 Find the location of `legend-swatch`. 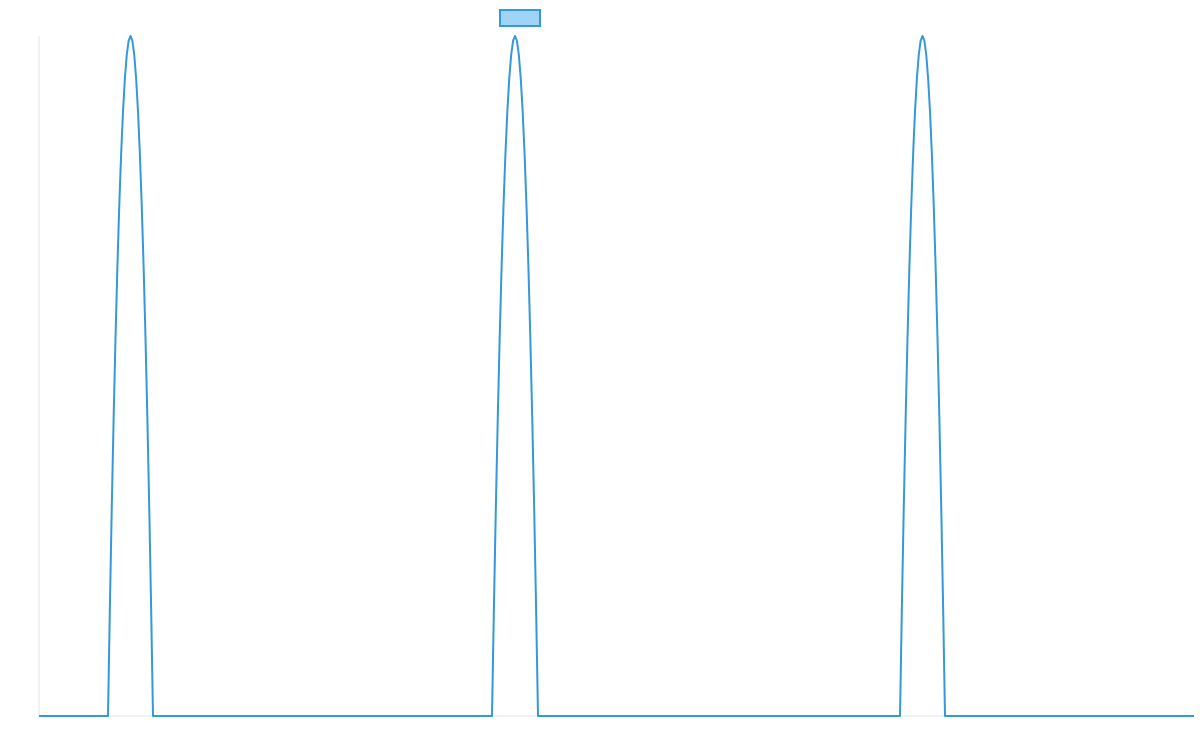

legend-swatch is located at coordinates (520, 18).